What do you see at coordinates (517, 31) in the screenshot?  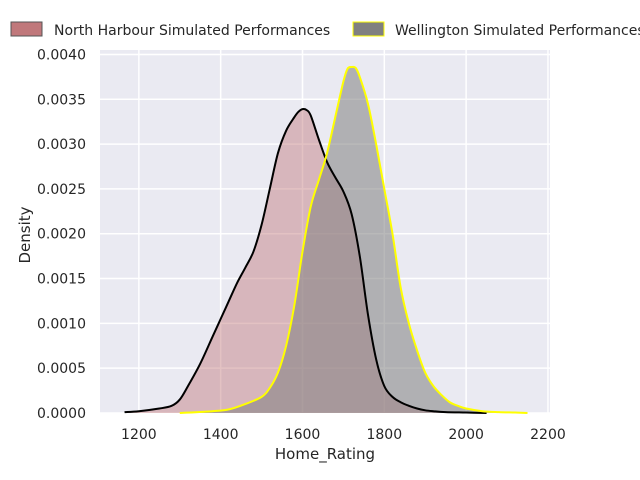 I see `legend-label-wellington: Wellington Simulated Performances` at bounding box center [517, 31].